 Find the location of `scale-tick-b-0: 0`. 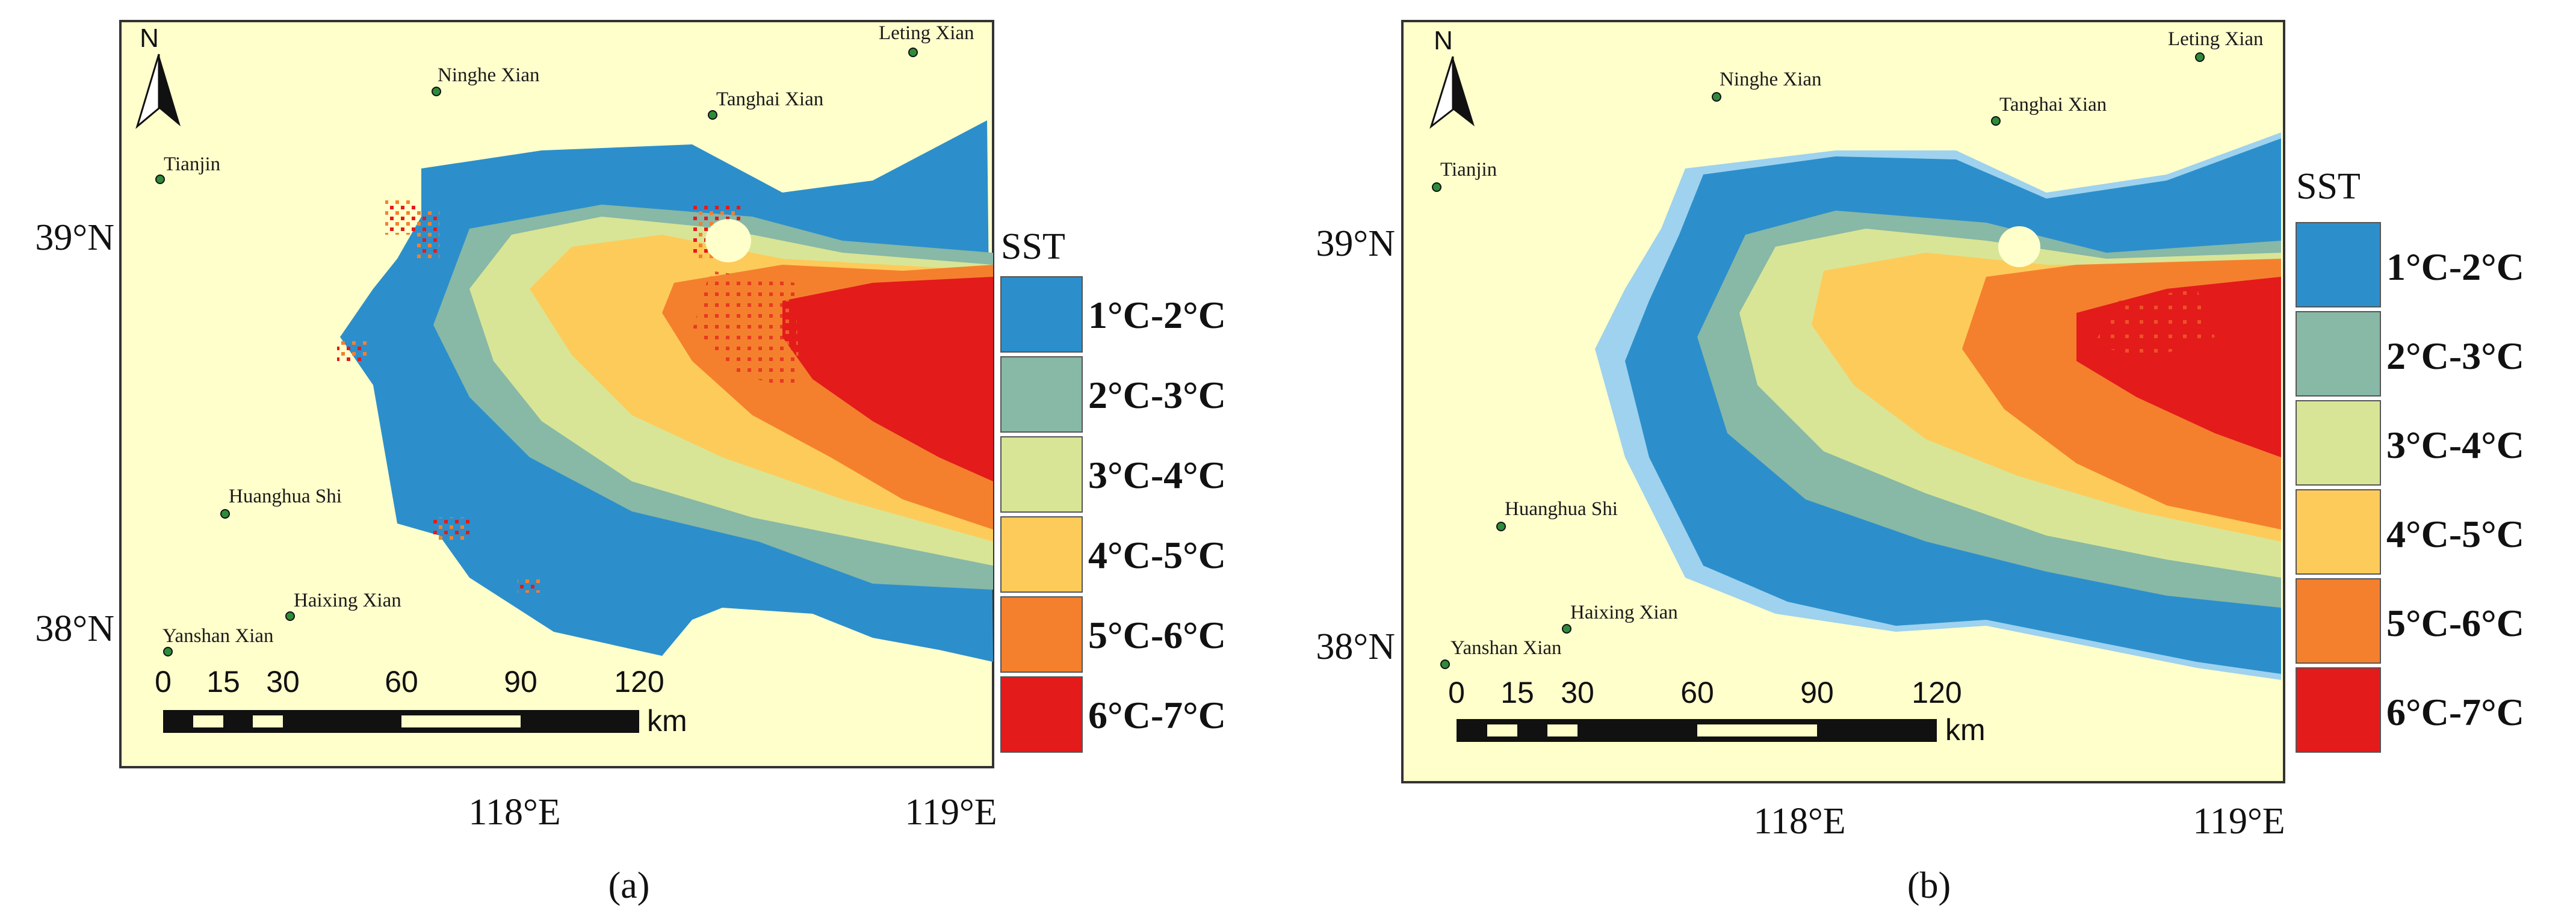

scale-tick-b-0: 0 is located at coordinates (1456, 692).